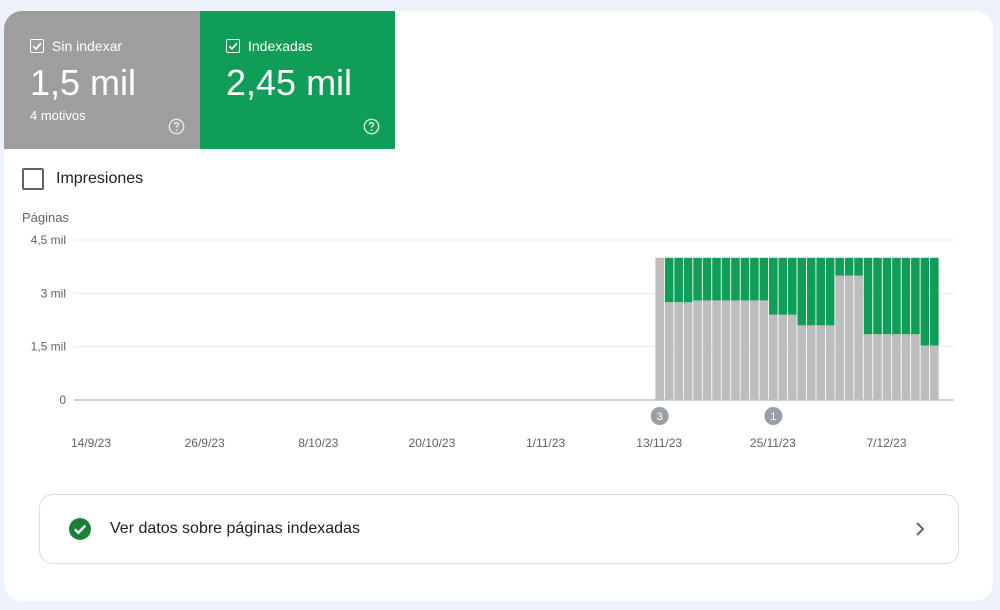 This screenshot has height=610, width=1000. Describe the element at coordinates (659, 443) in the screenshot. I see `x-tick-label: 13/11/23` at that location.